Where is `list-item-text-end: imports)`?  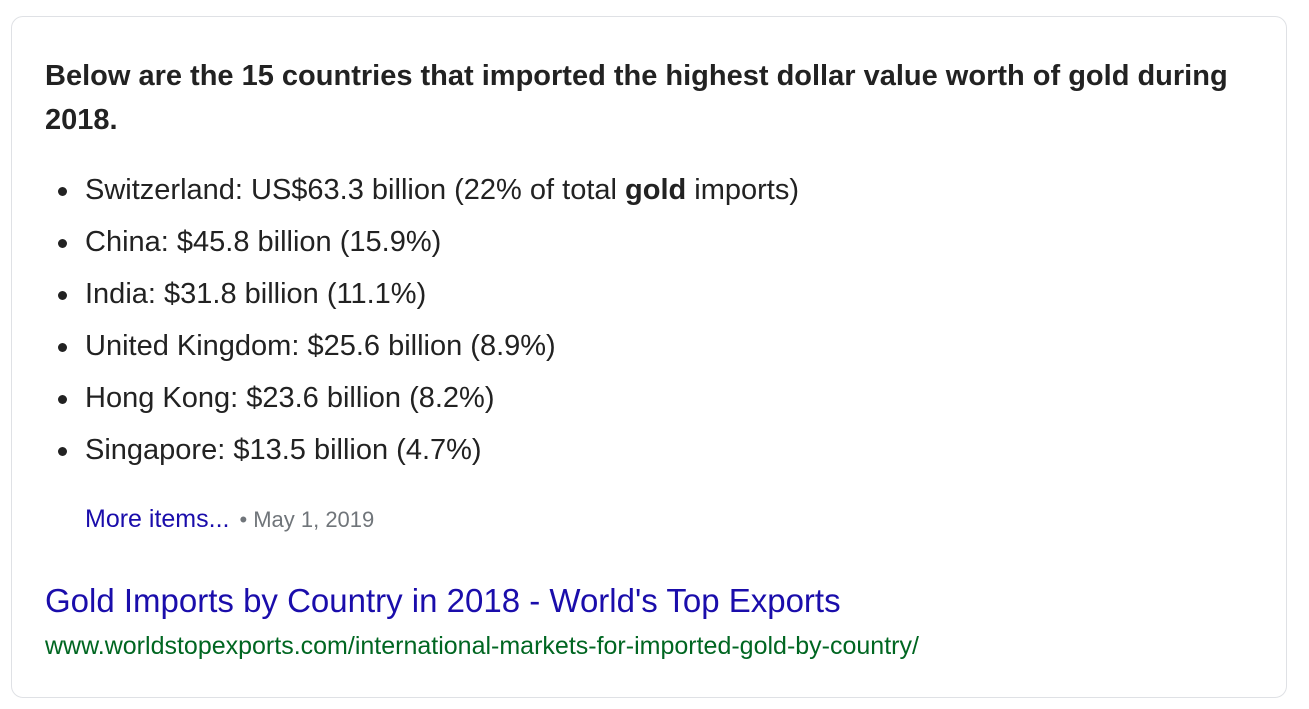
list-item-text-end: imports) is located at coordinates (743, 190).